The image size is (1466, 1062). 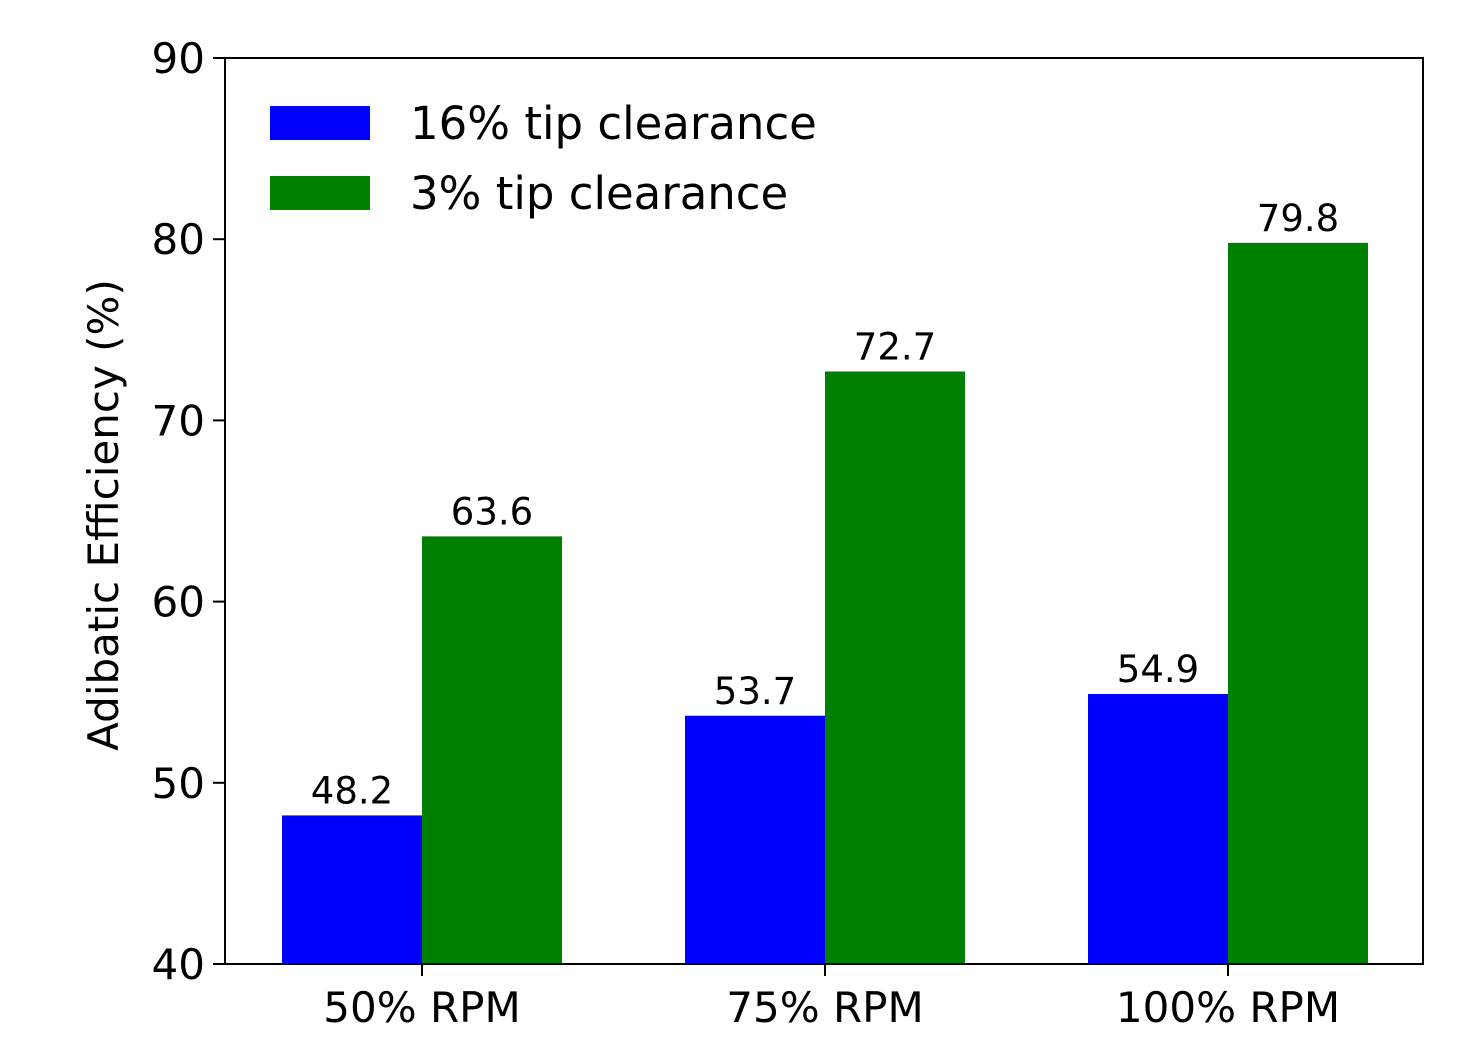 I want to click on y-axis-label: Adibatic Efficiency (%), so click(x=103, y=515).